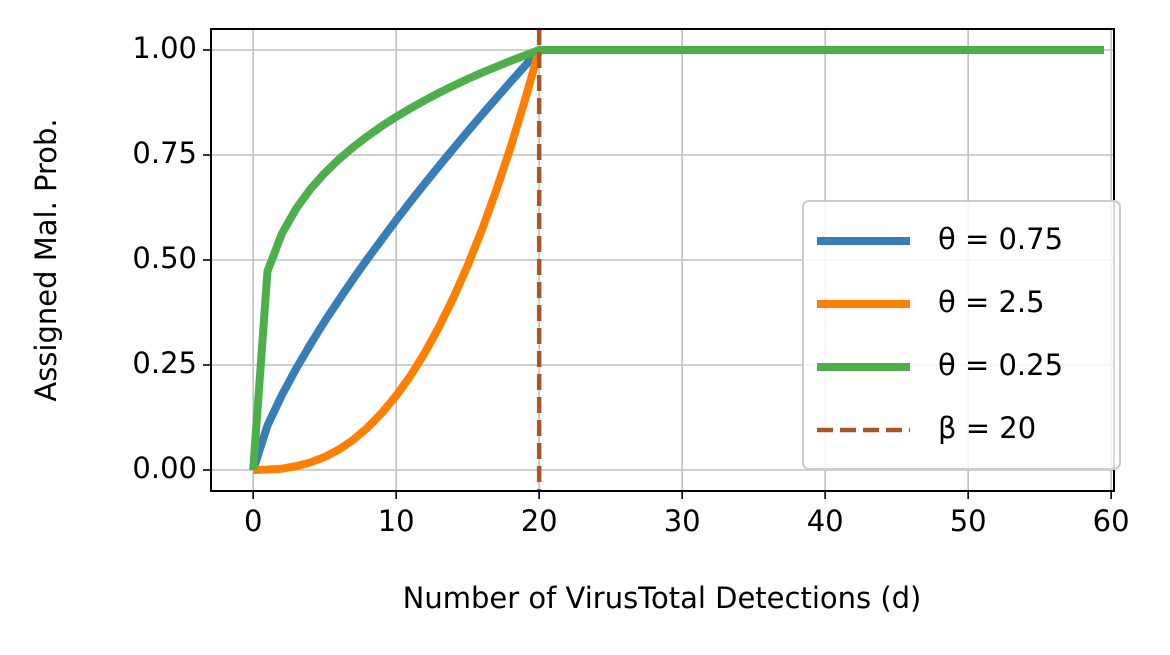 The image size is (1170, 655). I want to click on legend: θ = 0.75 θ = 2.5 θ = 0.25 β = 20, so click(961, 335).